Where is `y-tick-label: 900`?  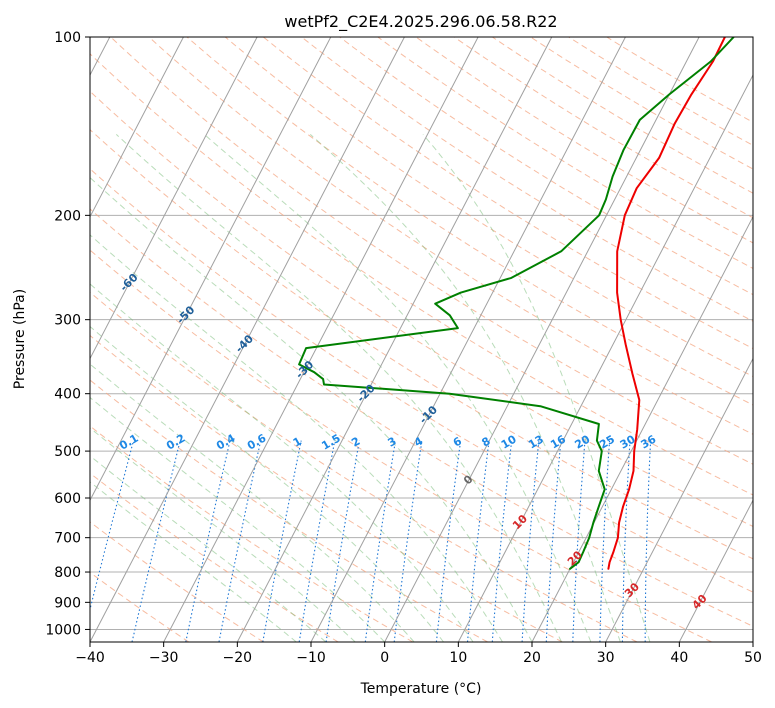
y-tick-label: 900 is located at coordinates (67, 603).